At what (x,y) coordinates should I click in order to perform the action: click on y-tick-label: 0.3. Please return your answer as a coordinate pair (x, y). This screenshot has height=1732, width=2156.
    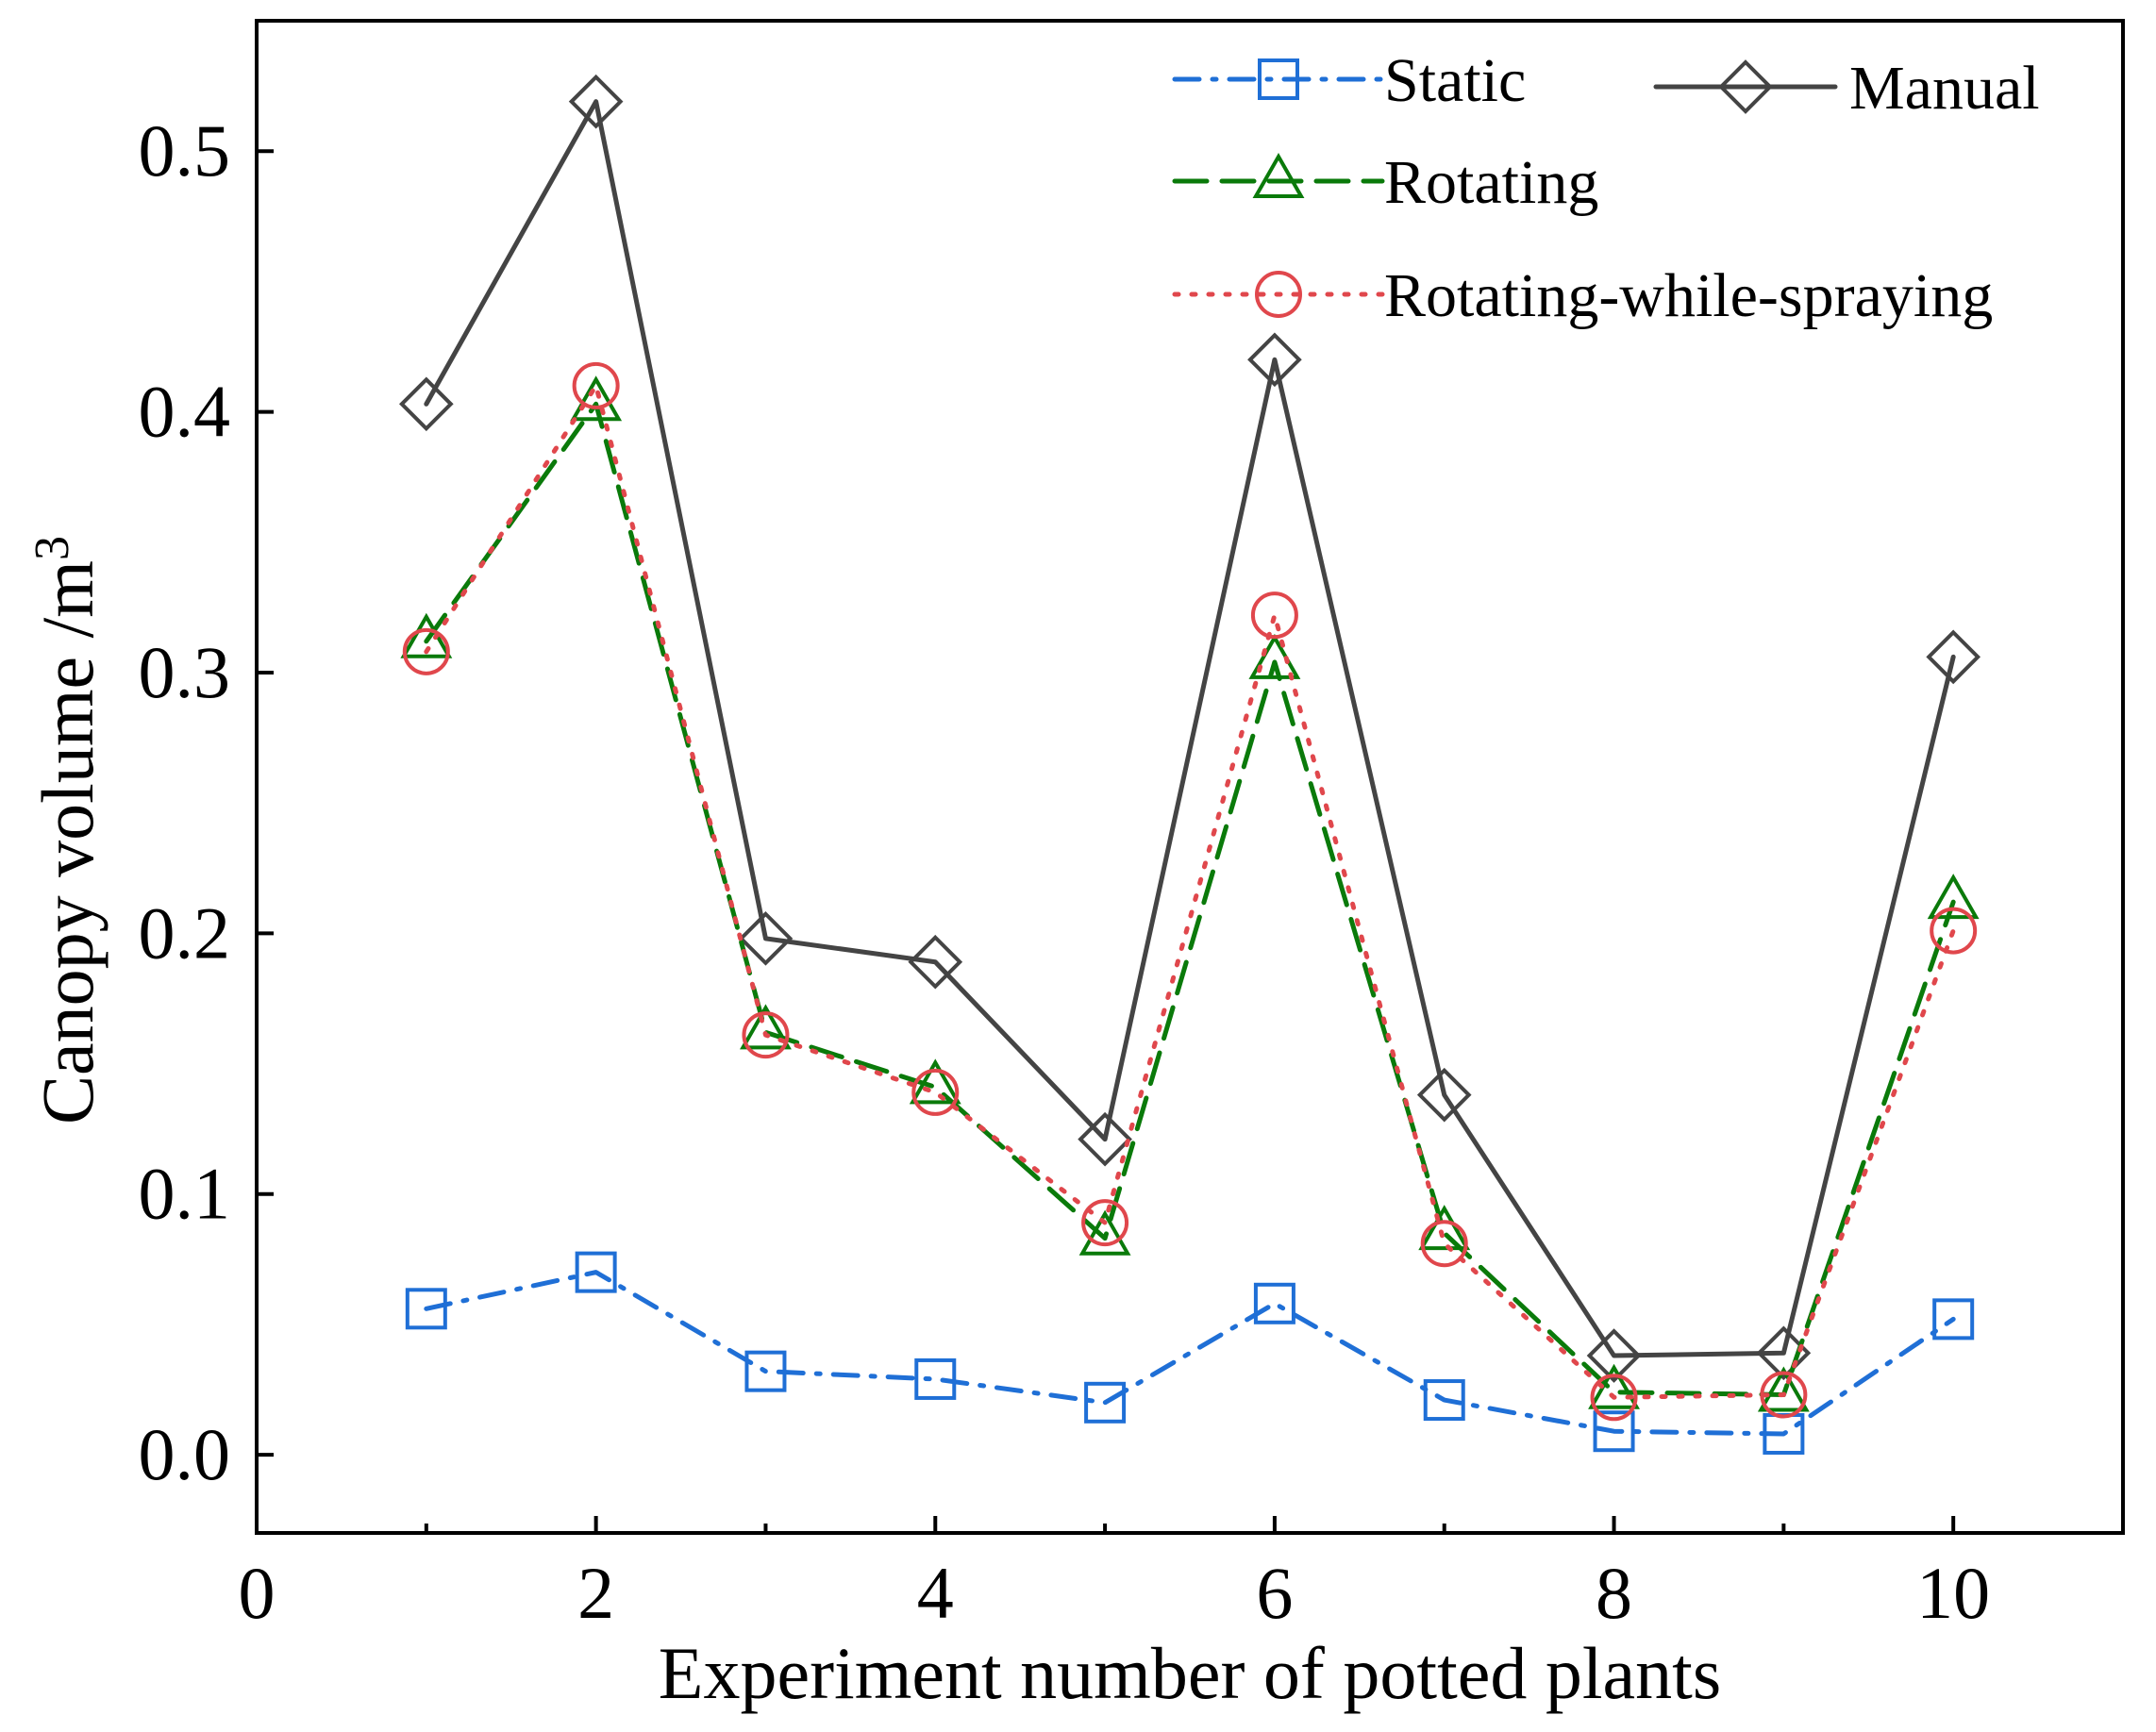
    Looking at the image, I should click on (185, 672).